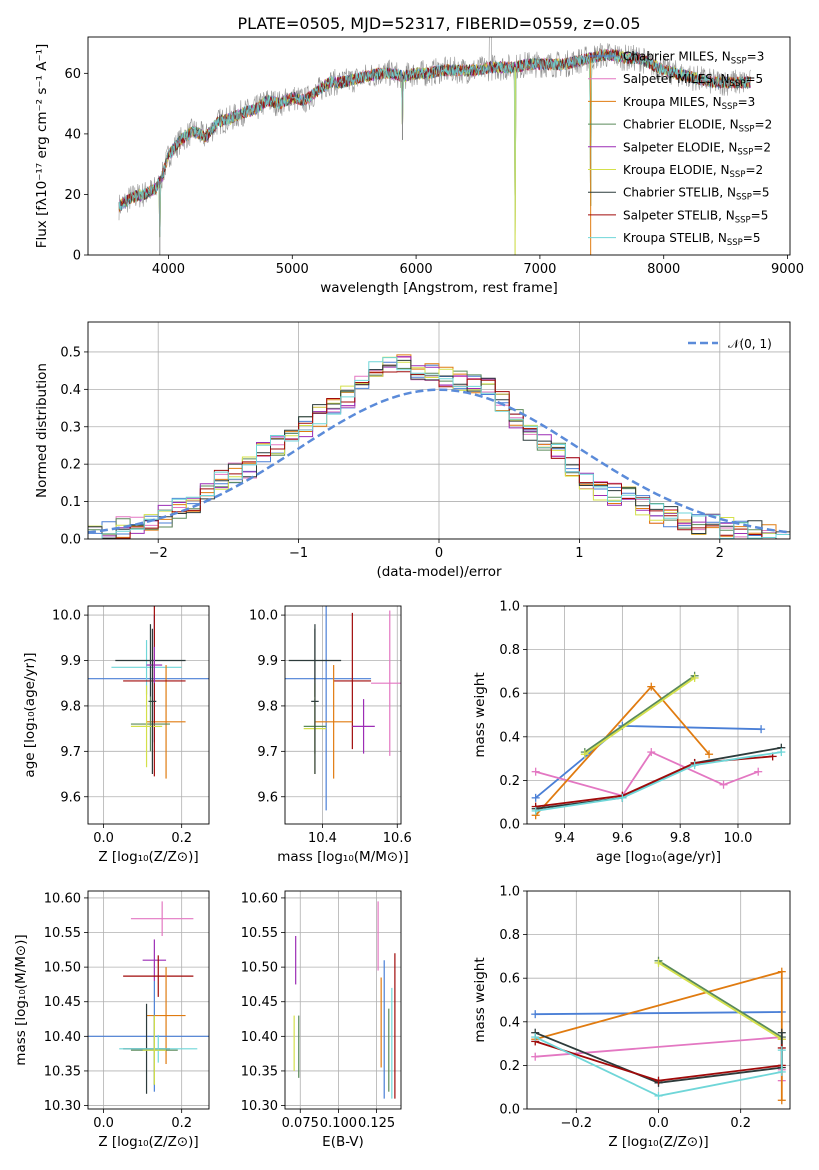  Describe the element at coordinates (77, 256) in the screenshot. I see `y-tick-label: 0` at that location.